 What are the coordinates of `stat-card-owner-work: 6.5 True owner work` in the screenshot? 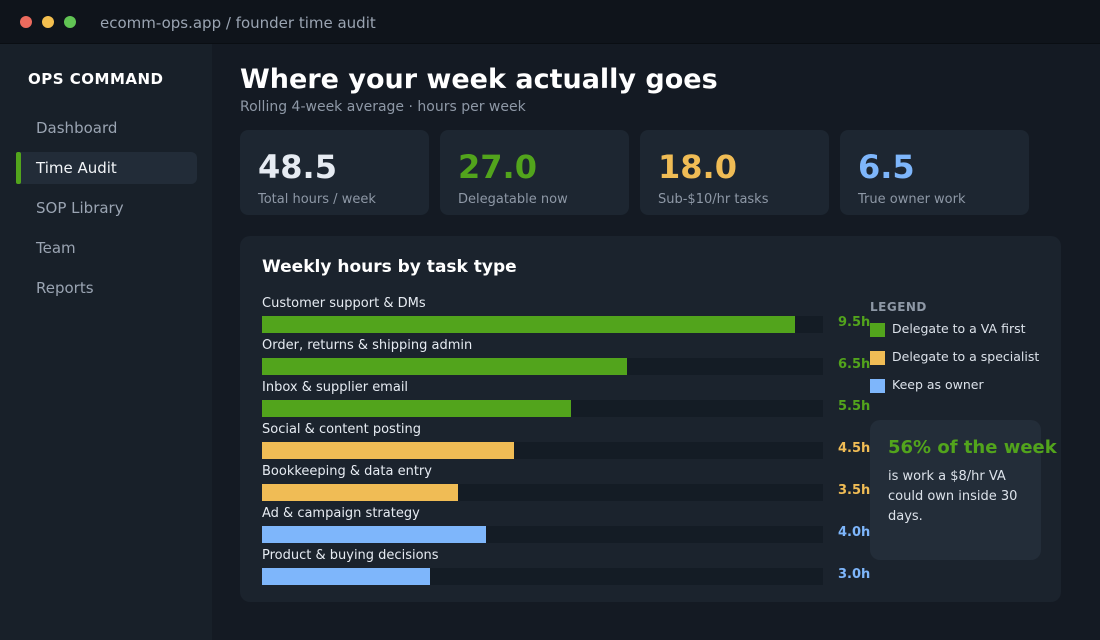 It's located at (934, 172).